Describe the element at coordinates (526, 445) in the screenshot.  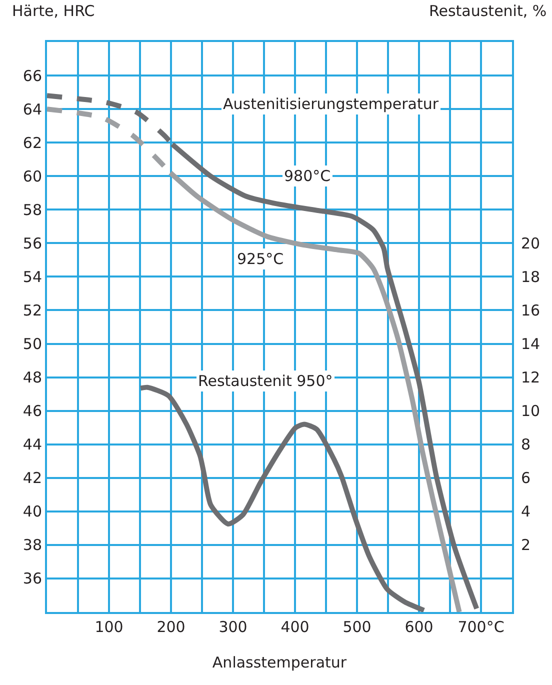
I see `y2-tick-label: 8` at that location.